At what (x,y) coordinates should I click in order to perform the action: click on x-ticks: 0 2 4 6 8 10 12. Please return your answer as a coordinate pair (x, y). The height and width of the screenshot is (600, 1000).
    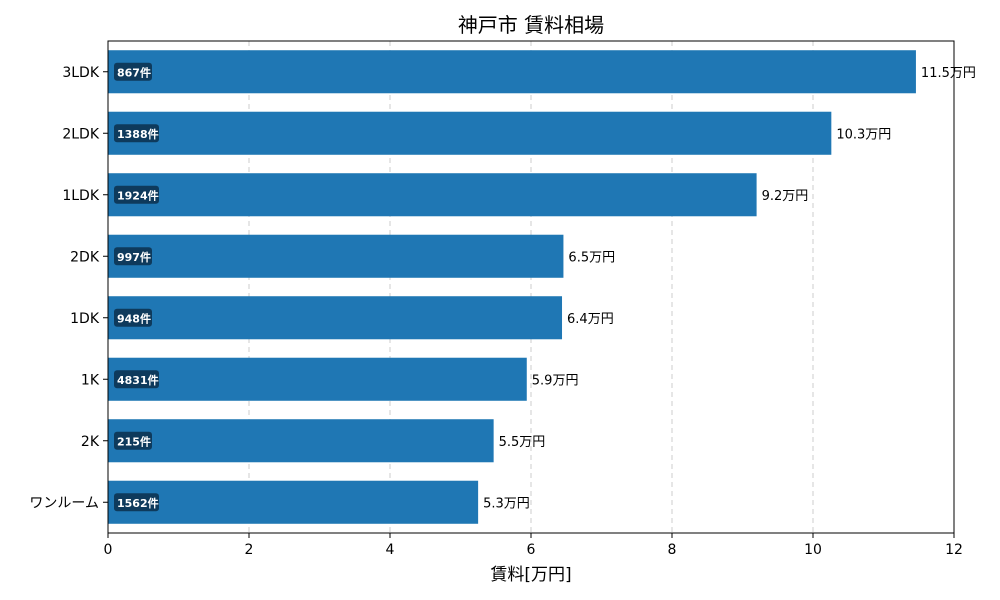
    Looking at the image, I should click on (533, 545).